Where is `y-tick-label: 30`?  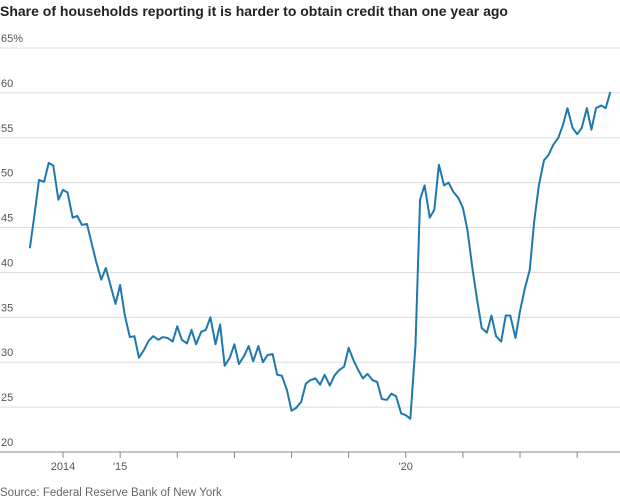
y-tick-label: 30 is located at coordinates (7, 353).